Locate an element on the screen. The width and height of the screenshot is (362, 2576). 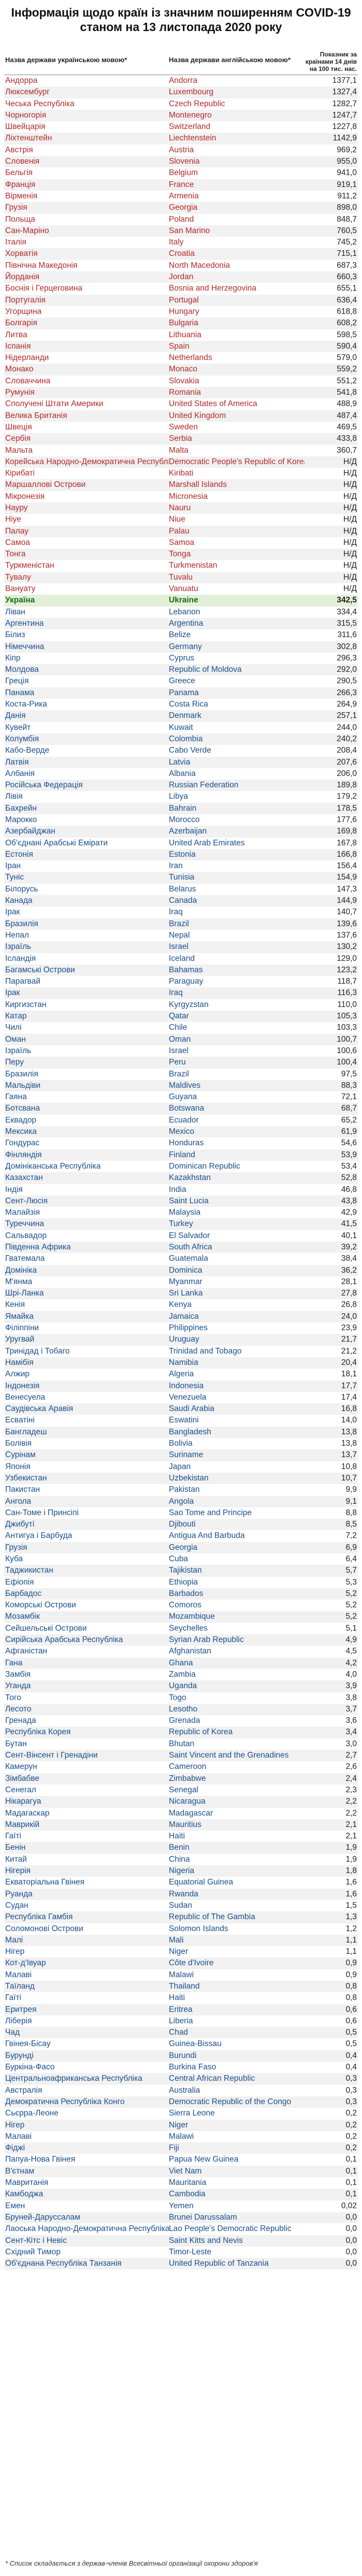
indicator-value: 1327,4 is located at coordinates (344, 92).